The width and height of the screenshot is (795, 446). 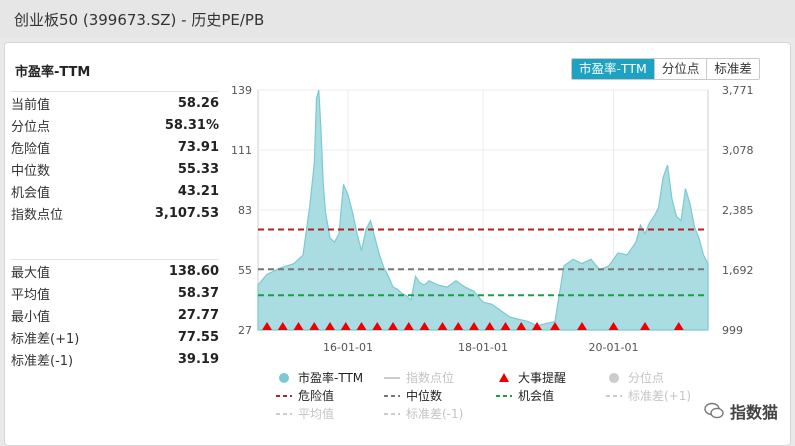 What do you see at coordinates (198, 103) in the screenshot?
I see `stat-value: 58.26` at bounding box center [198, 103].